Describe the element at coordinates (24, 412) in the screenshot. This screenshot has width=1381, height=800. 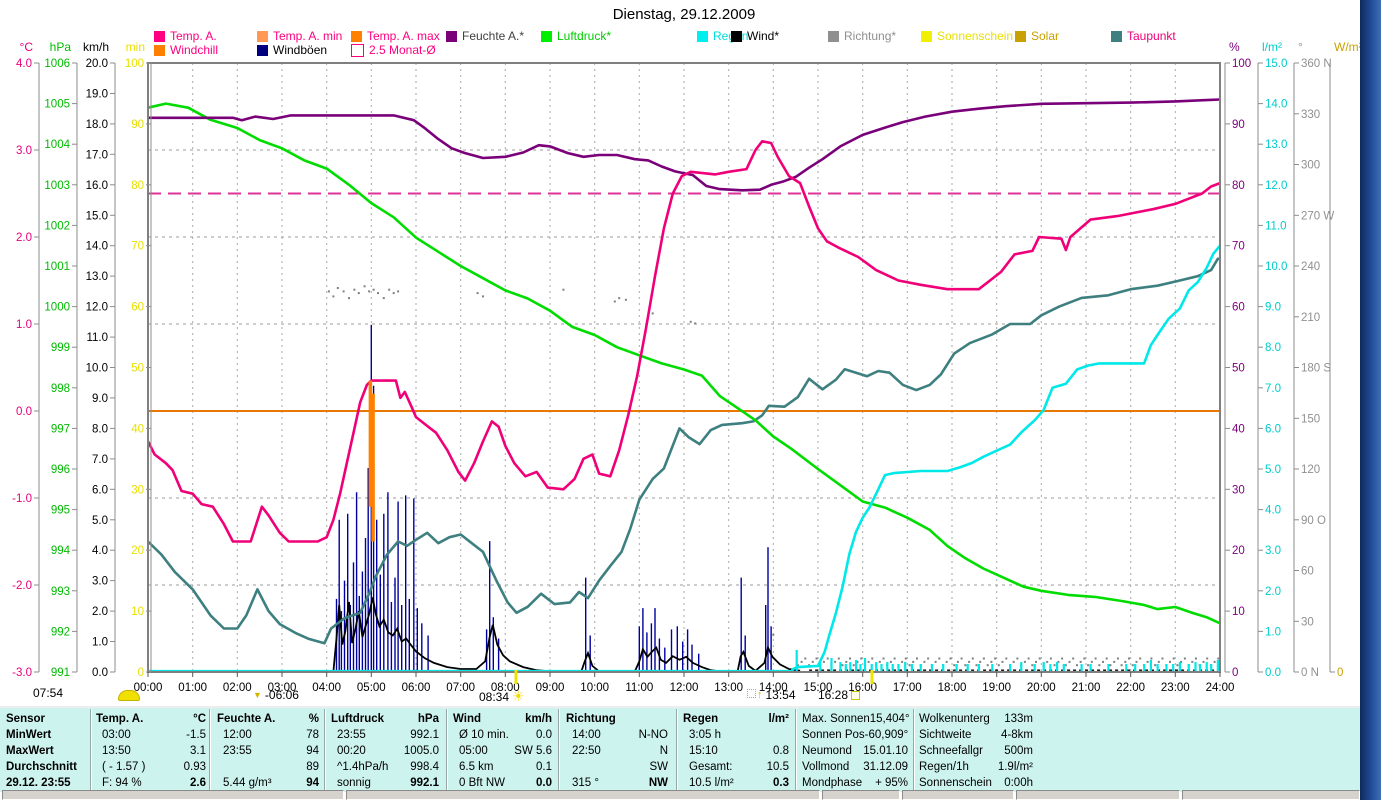
I see `temp-axis-label: 0.0` at that location.